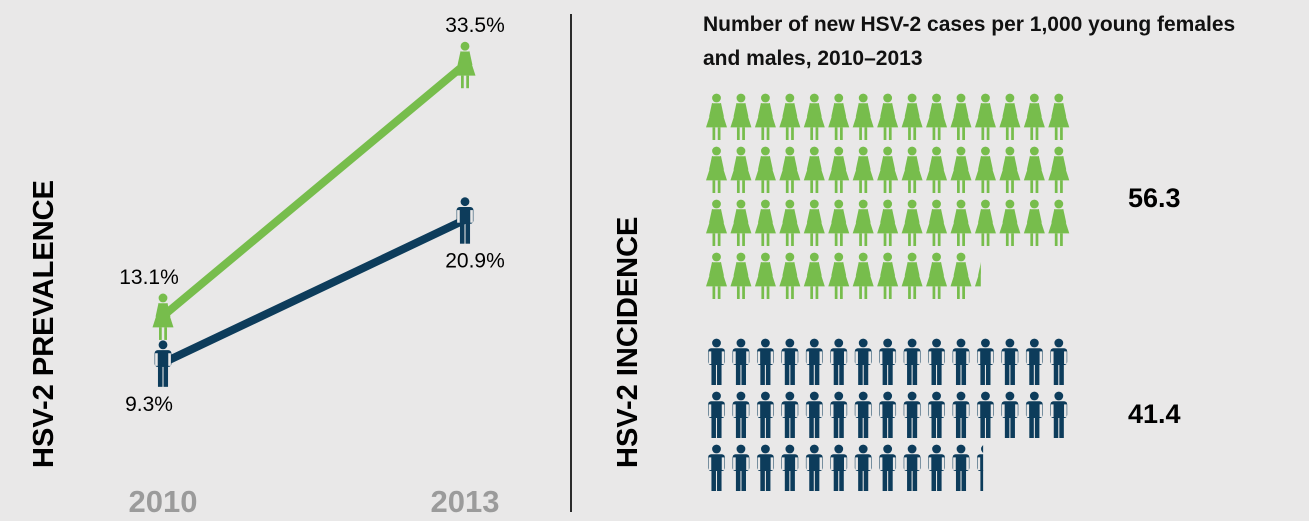 The image size is (1309, 521). Describe the element at coordinates (163, 501) in the screenshot. I see `year-tick-label: 2010` at that location.